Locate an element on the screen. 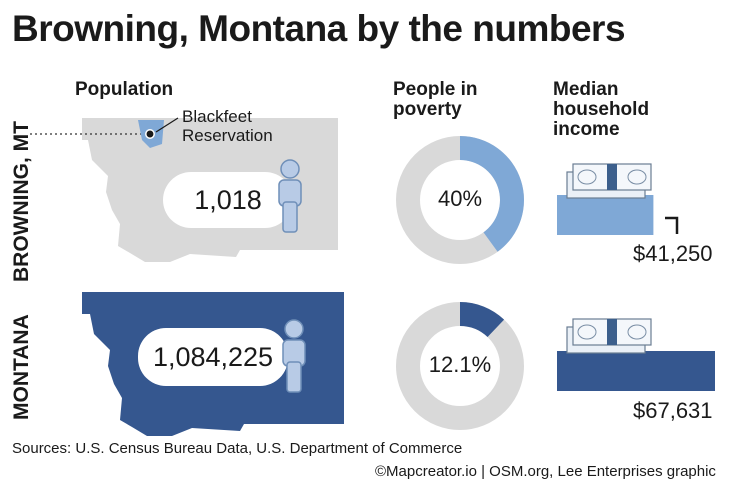  montana-income-value: $67,631 is located at coordinates (673, 410).